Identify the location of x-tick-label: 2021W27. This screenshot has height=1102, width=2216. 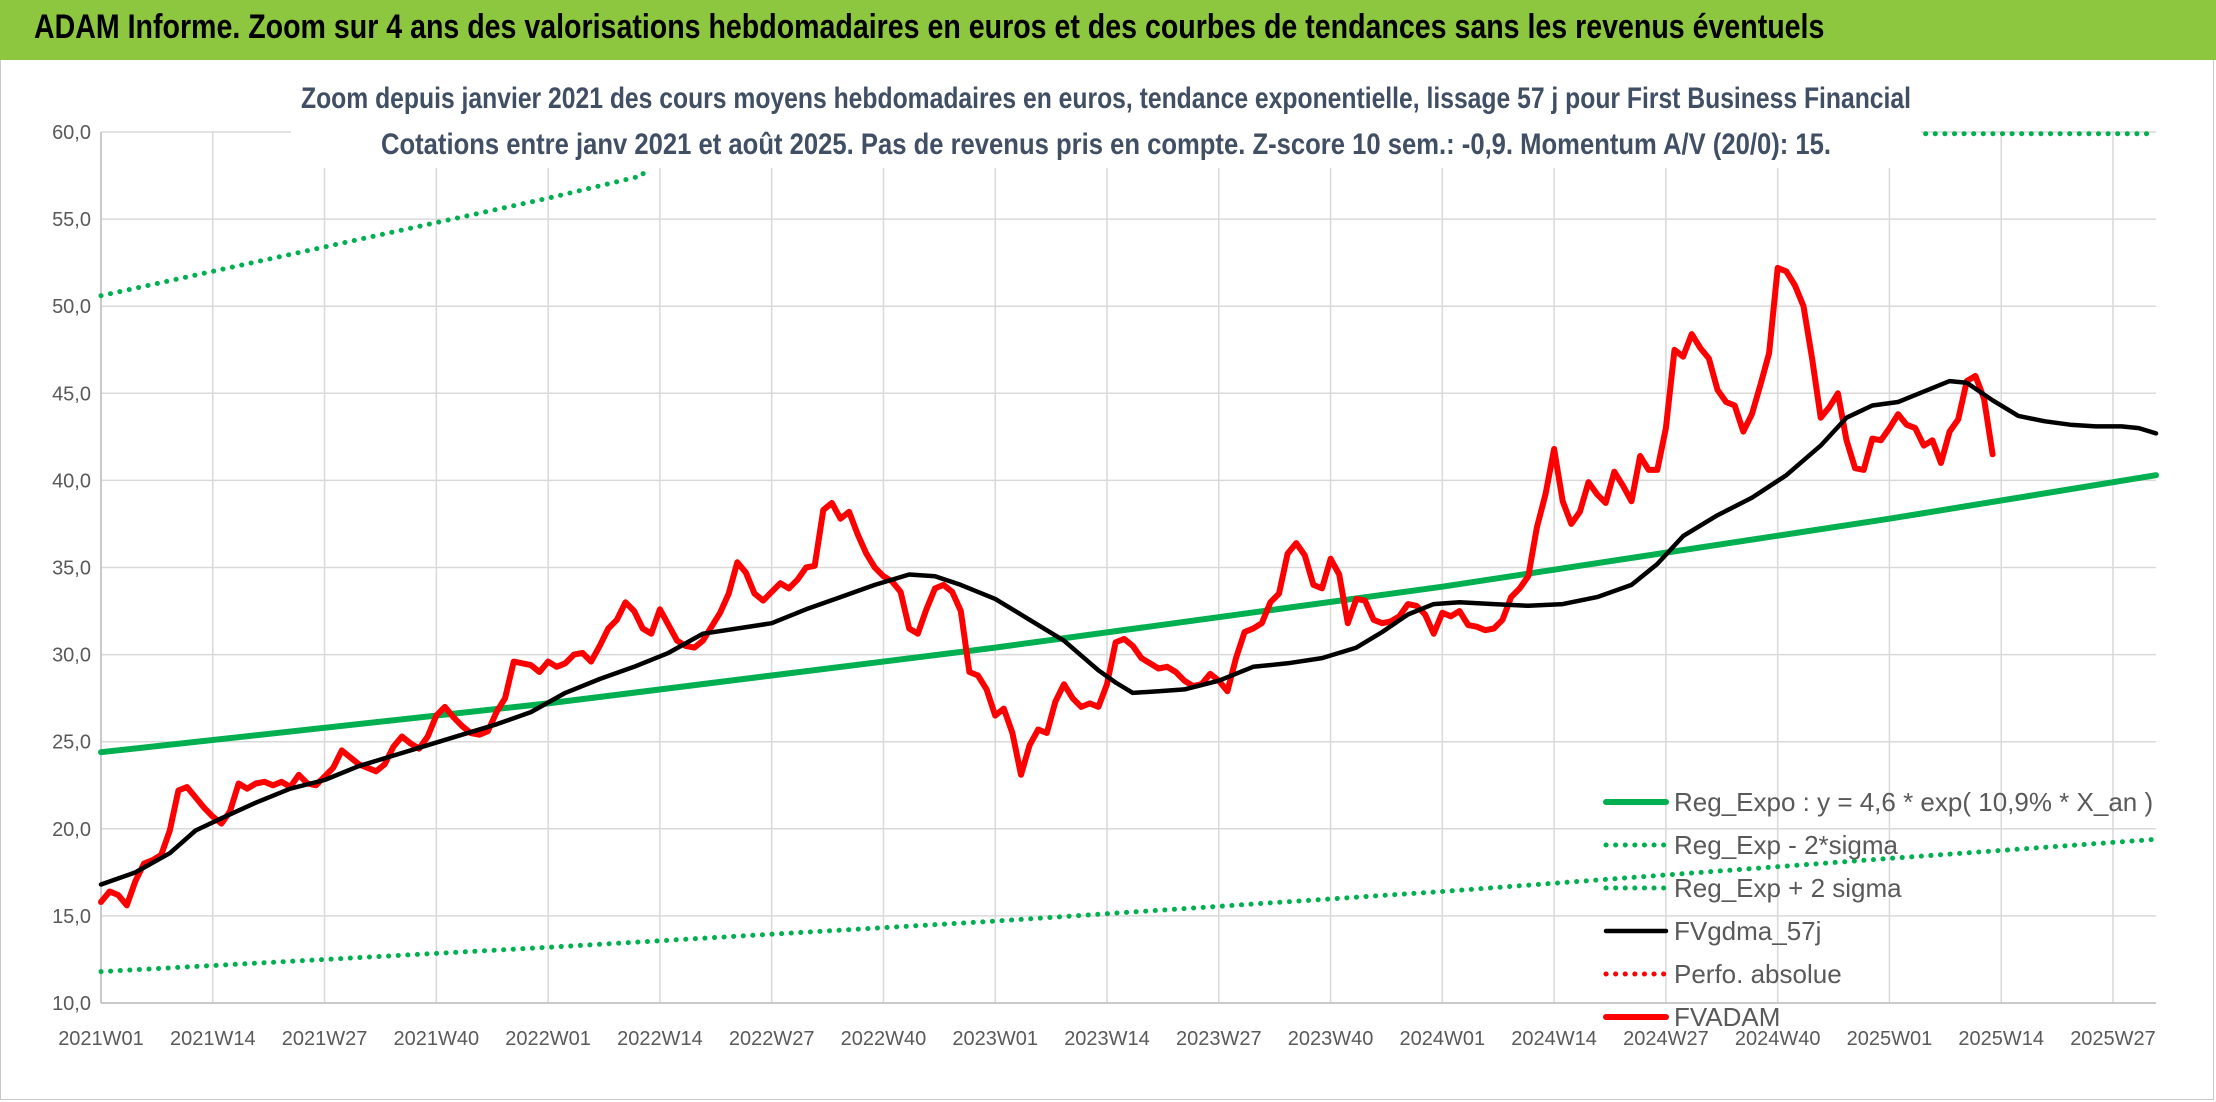
(325, 1039).